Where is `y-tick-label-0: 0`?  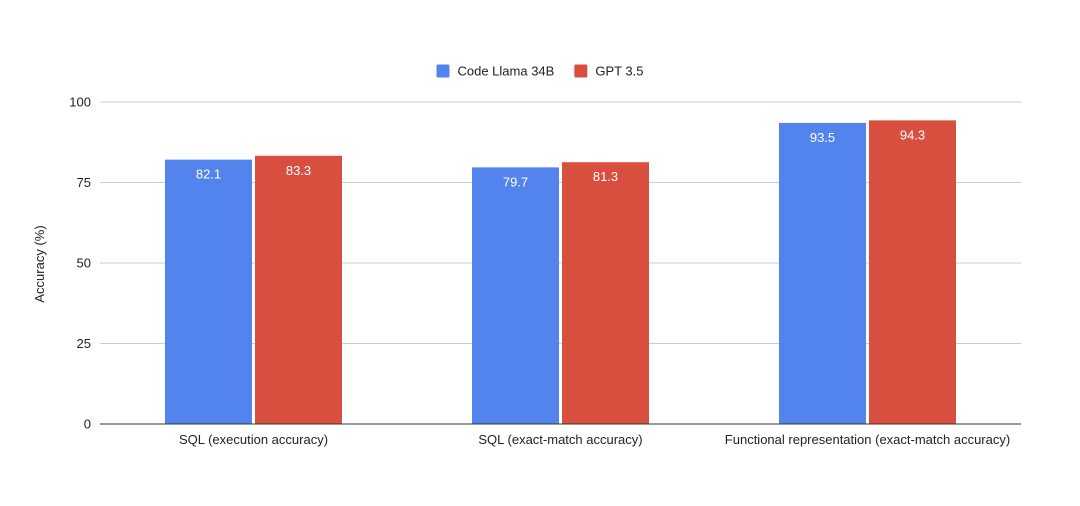
y-tick-label-0: 0 is located at coordinates (87, 424).